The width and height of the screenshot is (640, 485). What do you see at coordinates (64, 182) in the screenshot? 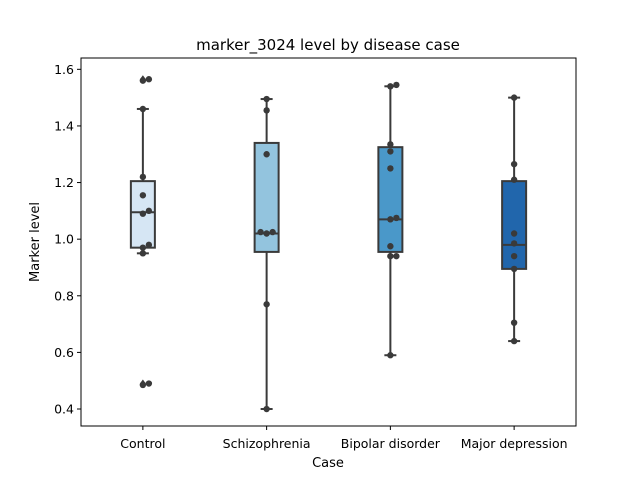
I see `y-tick-label: 1.2` at bounding box center [64, 182].